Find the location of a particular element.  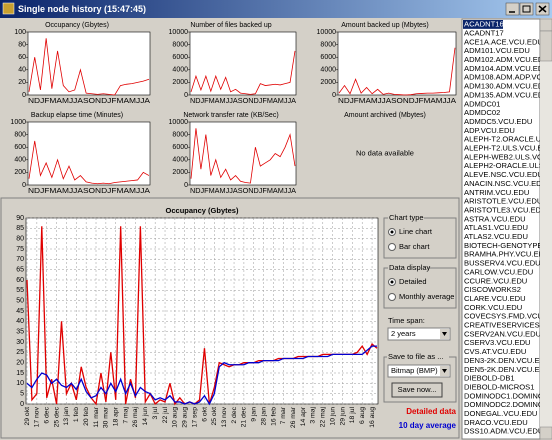

node-item: BRAMHA.PHY.VCU.EDU is located at coordinates (507, 254).